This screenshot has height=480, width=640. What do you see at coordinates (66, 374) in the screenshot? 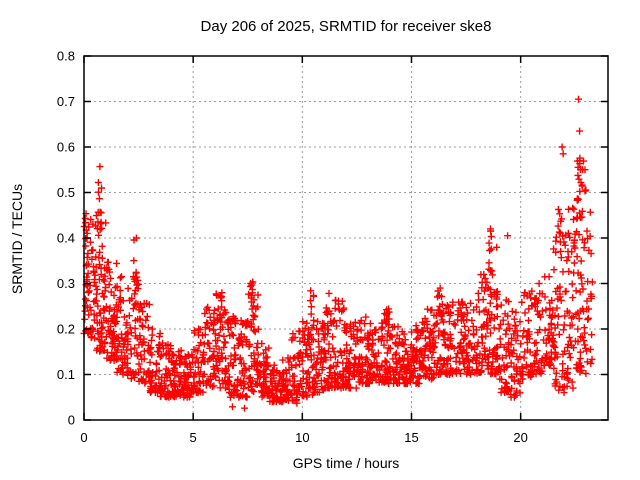
I see `y-tick-label: 0.1` at bounding box center [66, 374].